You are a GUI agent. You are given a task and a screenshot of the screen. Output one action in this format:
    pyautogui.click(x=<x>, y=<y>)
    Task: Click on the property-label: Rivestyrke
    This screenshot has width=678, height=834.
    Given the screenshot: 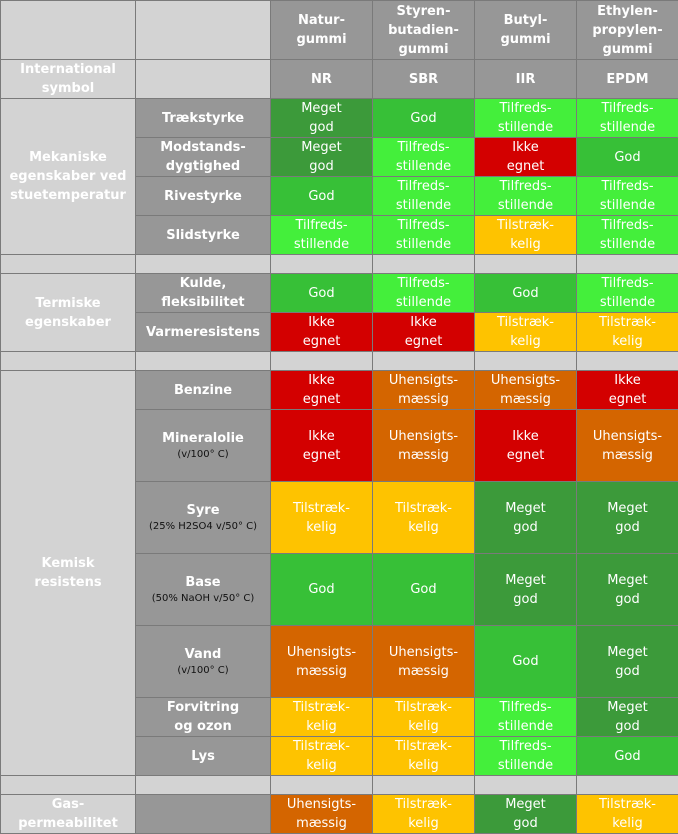 What is the action you would take?
    pyautogui.click(x=203, y=196)
    